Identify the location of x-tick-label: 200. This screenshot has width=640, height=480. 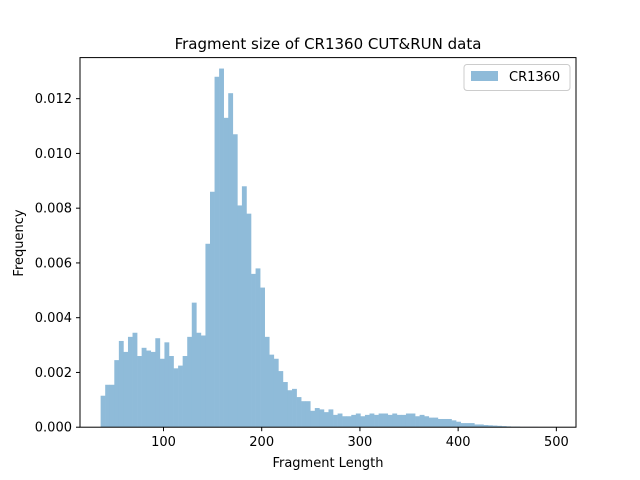
(261, 442).